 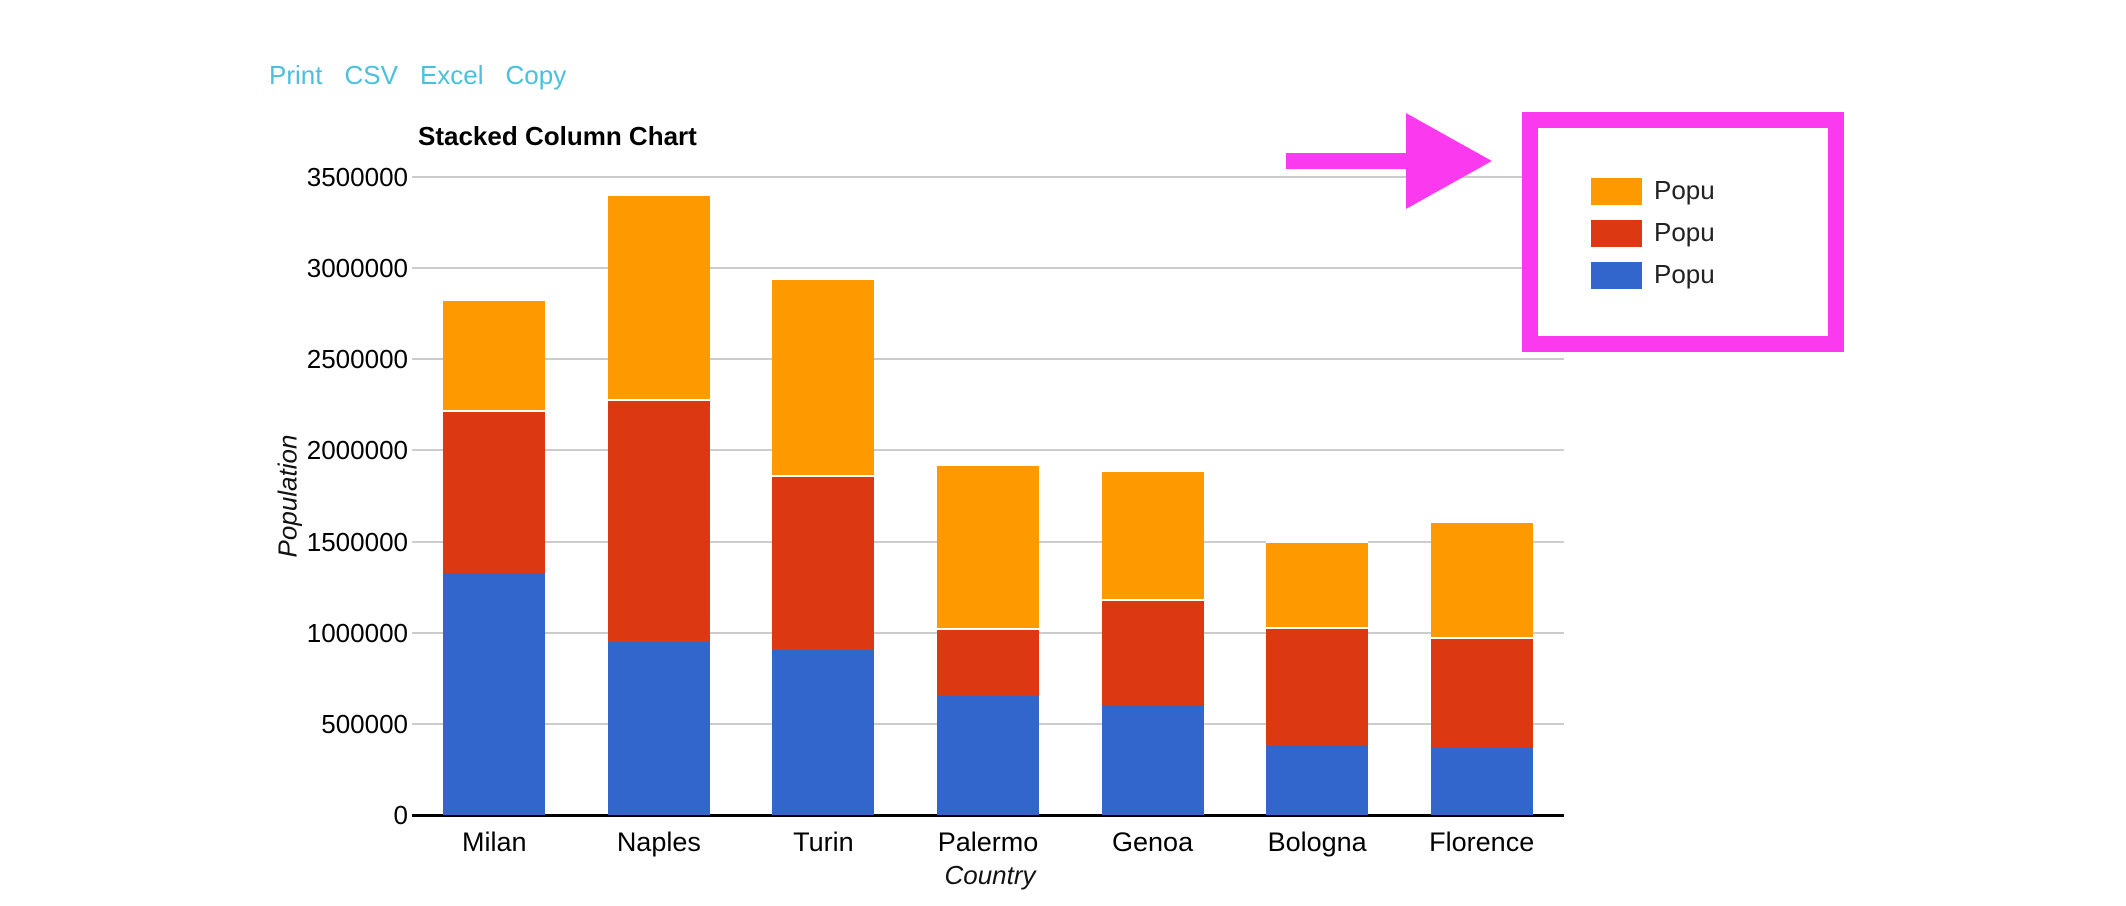 What do you see at coordinates (988, 842) in the screenshot?
I see `category-label: Palermo` at bounding box center [988, 842].